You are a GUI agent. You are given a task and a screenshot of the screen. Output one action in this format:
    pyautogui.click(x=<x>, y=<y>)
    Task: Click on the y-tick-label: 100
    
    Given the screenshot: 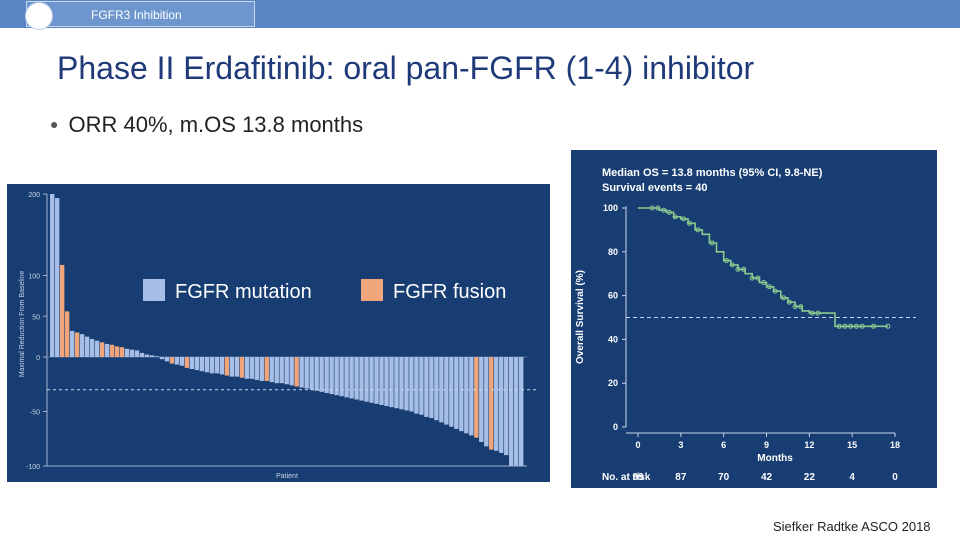 What is the action you would take?
    pyautogui.click(x=34, y=277)
    